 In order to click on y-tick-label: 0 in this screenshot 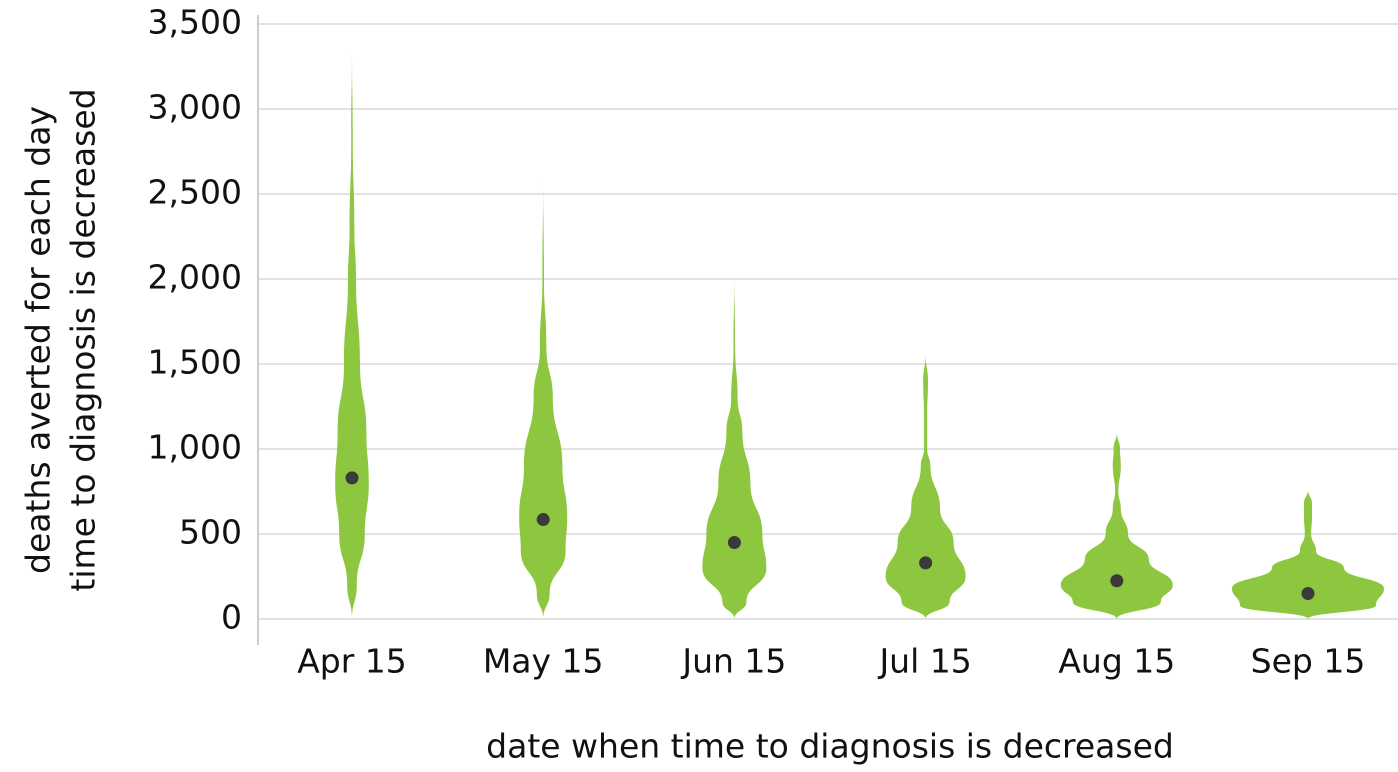, I will do `click(231, 617)`.